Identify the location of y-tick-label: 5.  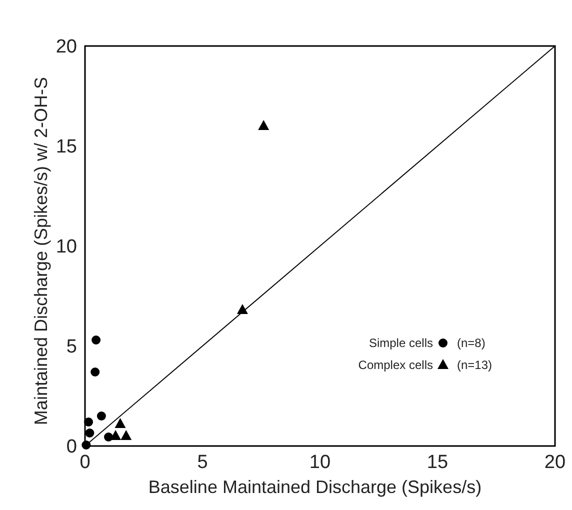
(71, 347).